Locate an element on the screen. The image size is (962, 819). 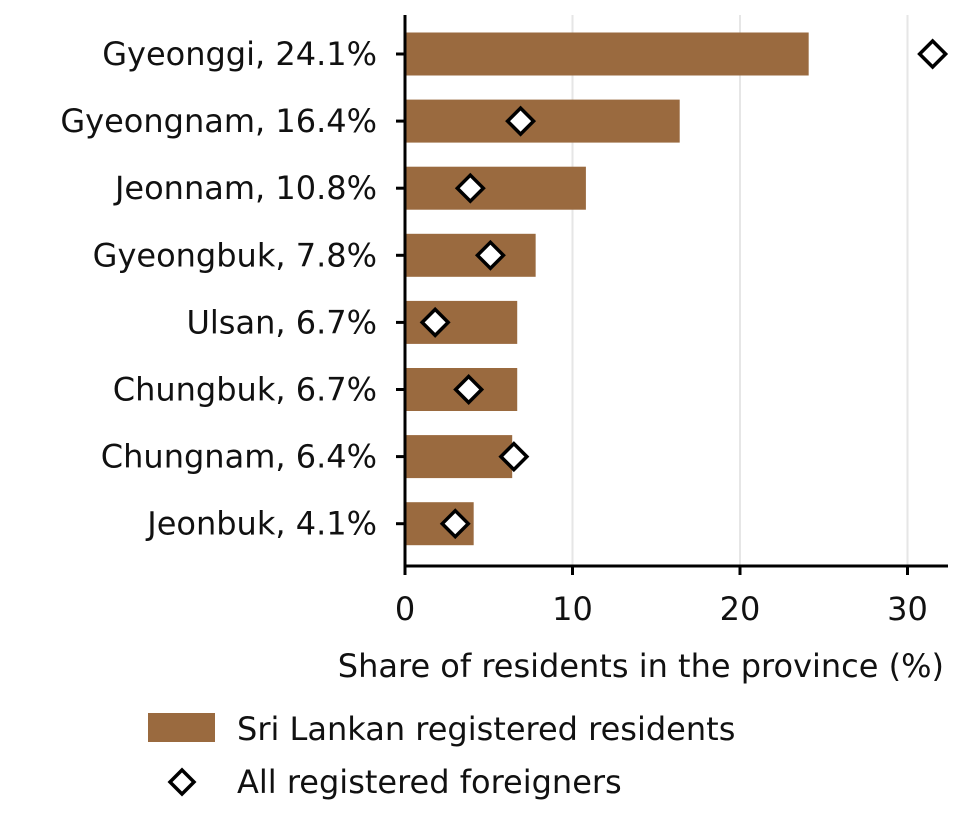
legend-swatch-bar is located at coordinates (181, 727).